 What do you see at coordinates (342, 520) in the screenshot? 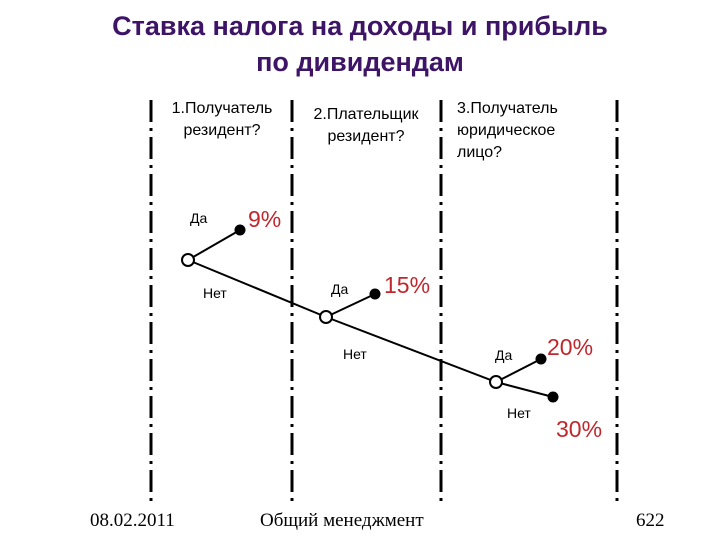
I see `footer-subject: Общий менеджмент` at bounding box center [342, 520].